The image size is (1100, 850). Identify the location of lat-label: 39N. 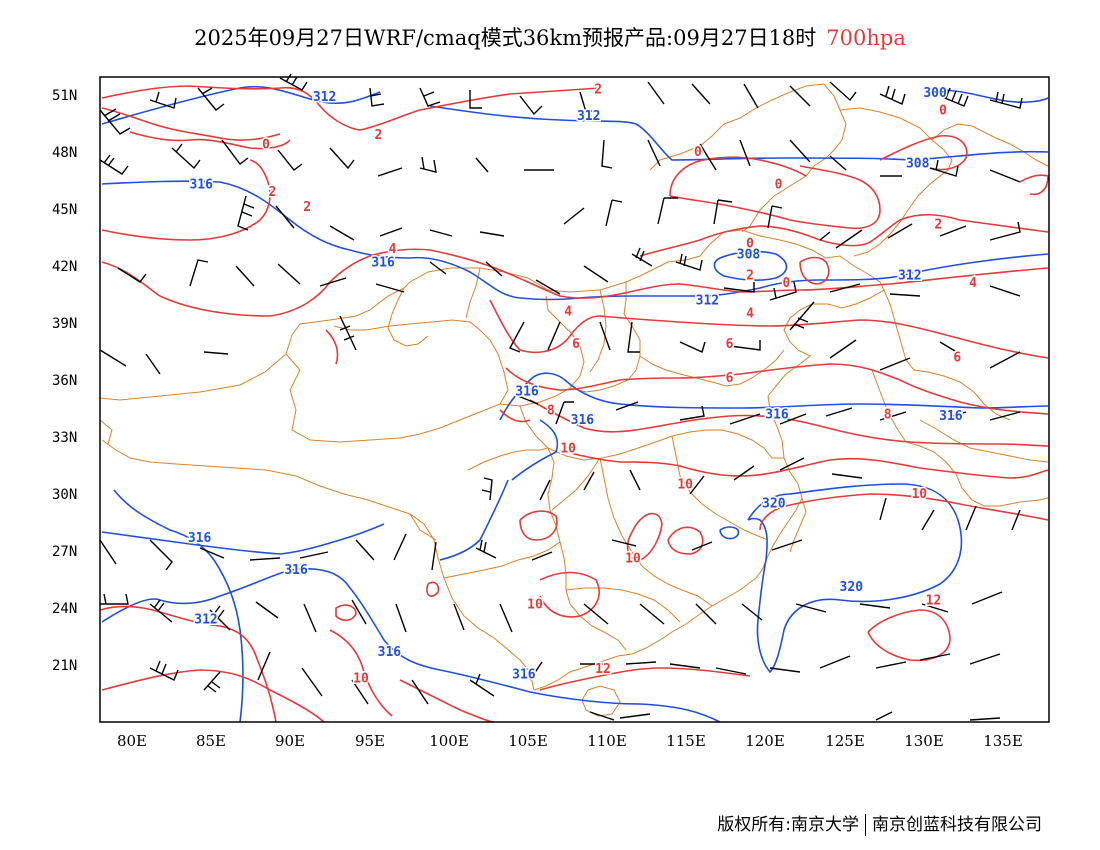
(65, 324).